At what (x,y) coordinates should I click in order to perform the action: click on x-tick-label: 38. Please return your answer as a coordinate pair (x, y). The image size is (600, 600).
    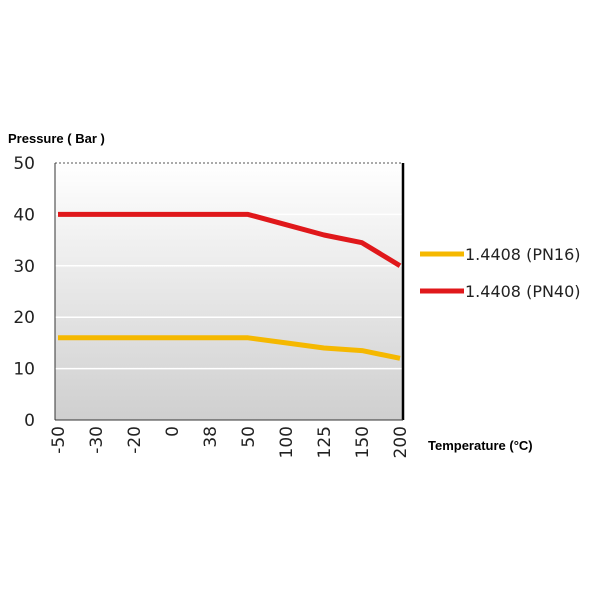
    Looking at the image, I should click on (211, 437).